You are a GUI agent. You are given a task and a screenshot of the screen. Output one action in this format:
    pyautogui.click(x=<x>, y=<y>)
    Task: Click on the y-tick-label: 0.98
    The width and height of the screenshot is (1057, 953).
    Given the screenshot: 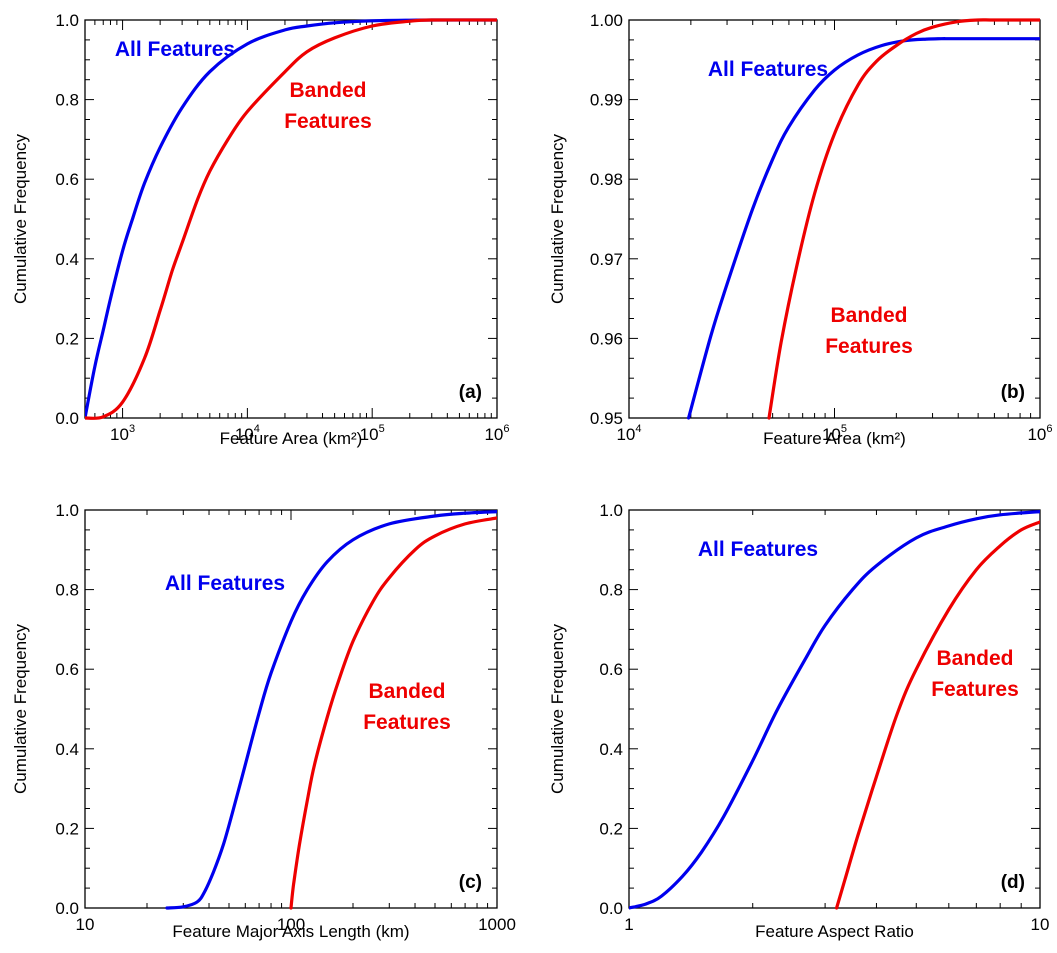 What is the action you would take?
    pyautogui.click(x=606, y=179)
    